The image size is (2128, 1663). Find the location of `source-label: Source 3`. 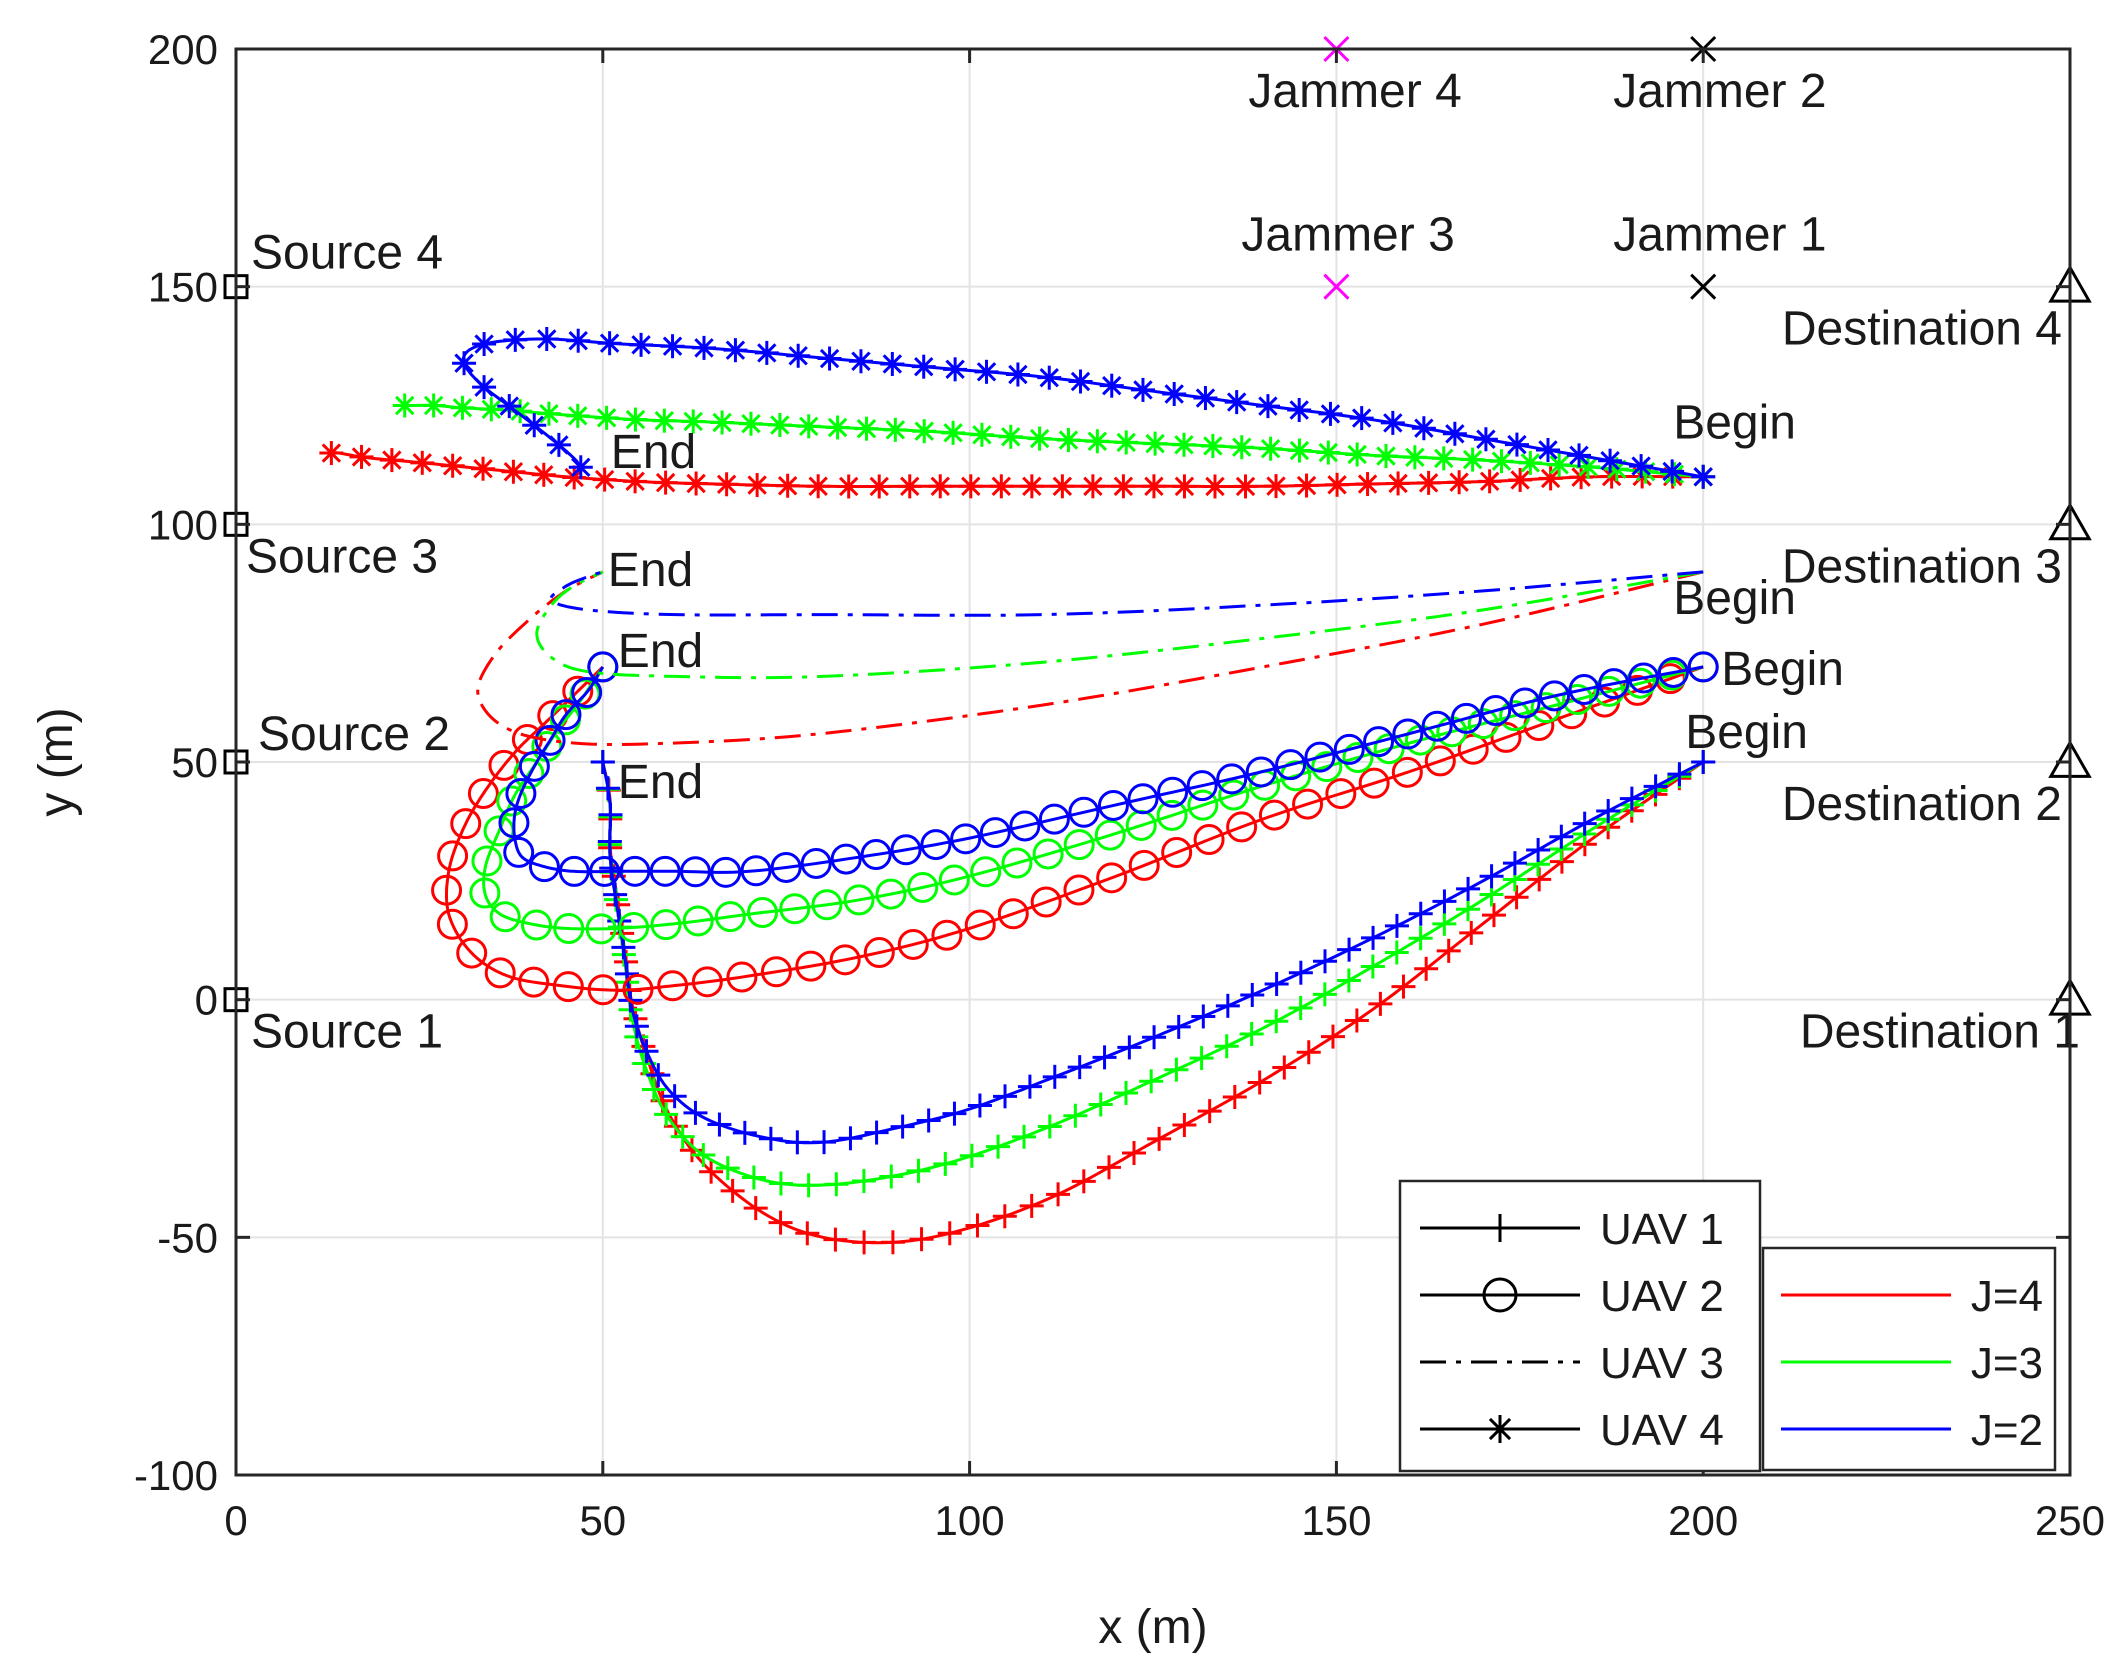

source-label: Source 3 is located at coordinates (342, 556).